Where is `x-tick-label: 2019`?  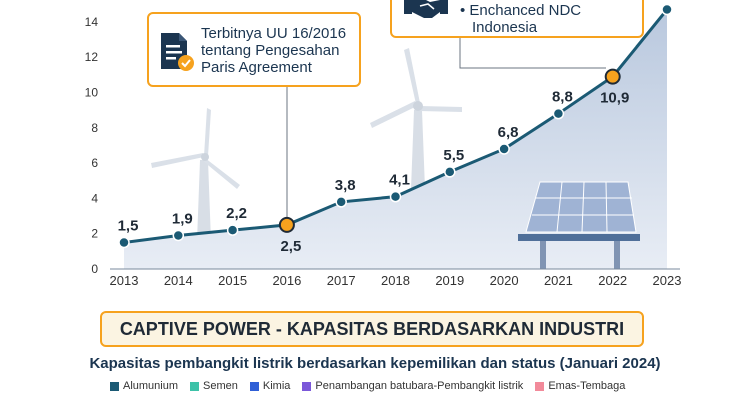 x-tick-label: 2019 is located at coordinates (449, 280).